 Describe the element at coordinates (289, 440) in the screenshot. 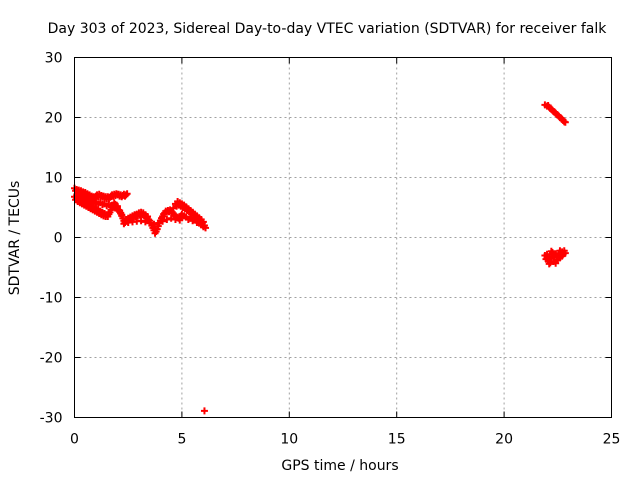

I see `x-tick-label: 10` at that location.